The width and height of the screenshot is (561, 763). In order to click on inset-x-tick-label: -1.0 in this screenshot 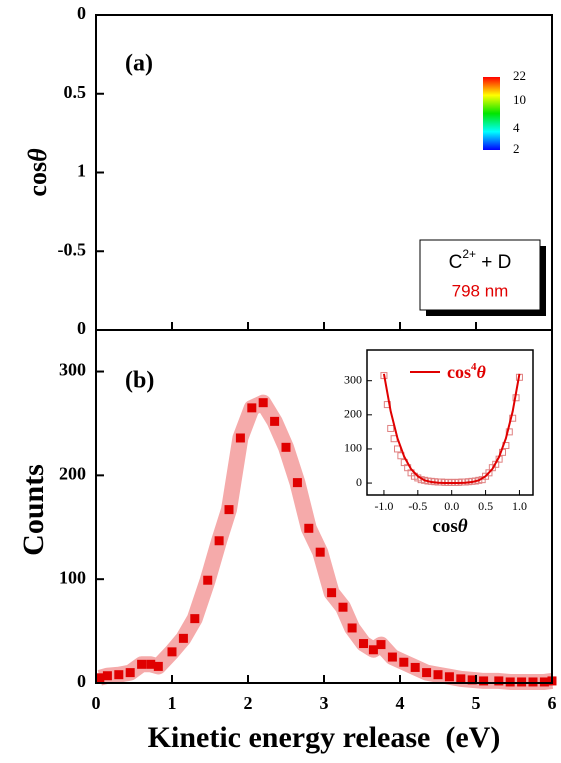, I will do `click(383, 506)`.